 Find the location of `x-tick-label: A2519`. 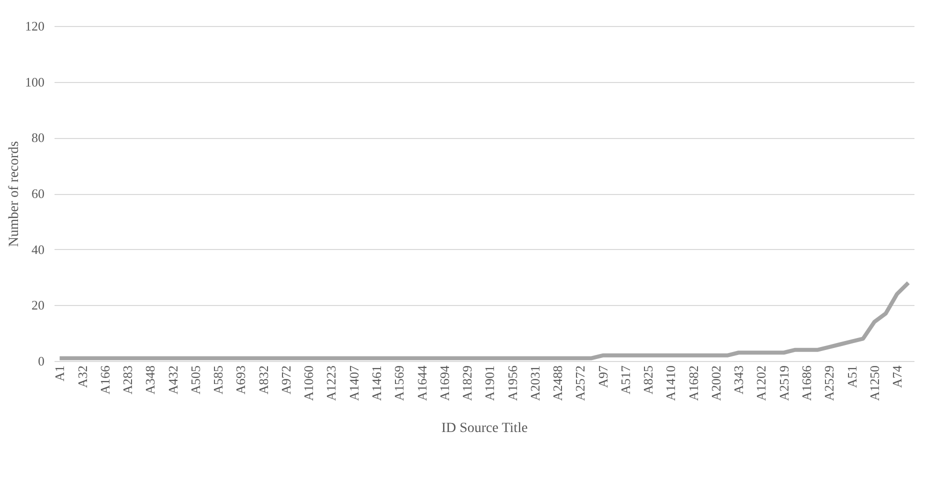

x-tick-label: A2519 is located at coordinates (784, 383).